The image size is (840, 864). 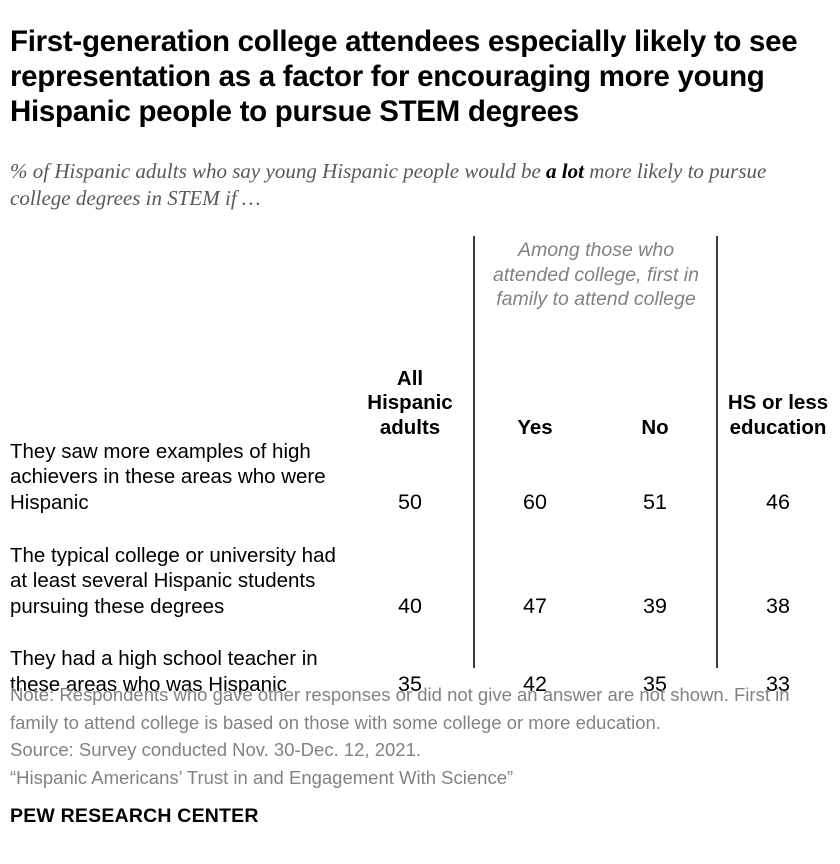 What do you see at coordinates (134, 816) in the screenshot?
I see `pew-research-center-footer: PEW RESEARCH CENTER` at bounding box center [134, 816].